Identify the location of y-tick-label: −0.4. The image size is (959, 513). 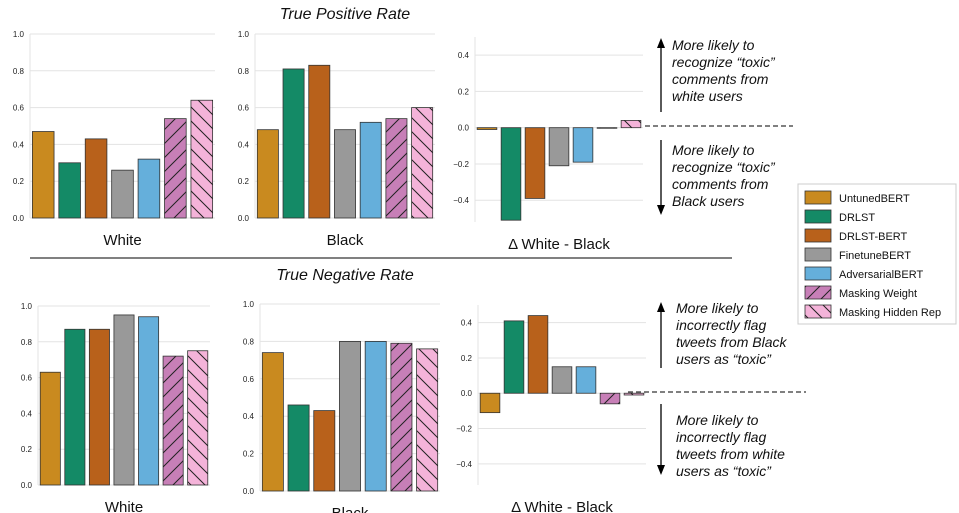
(461, 200).